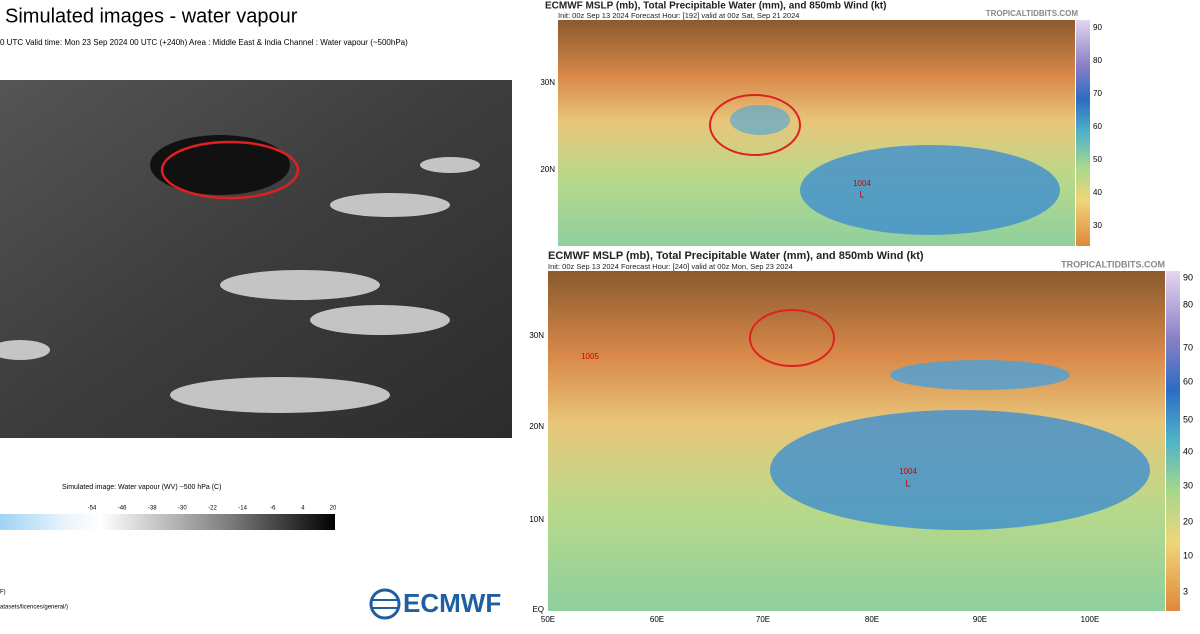 This screenshot has width=1200, height=634. I want to click on lon-label: 60E, so click(657, 619).